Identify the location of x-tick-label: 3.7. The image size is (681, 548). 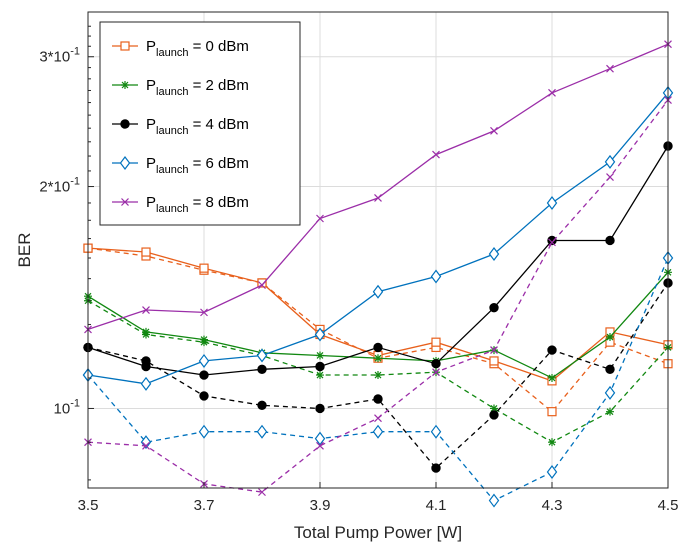
(204, 505).